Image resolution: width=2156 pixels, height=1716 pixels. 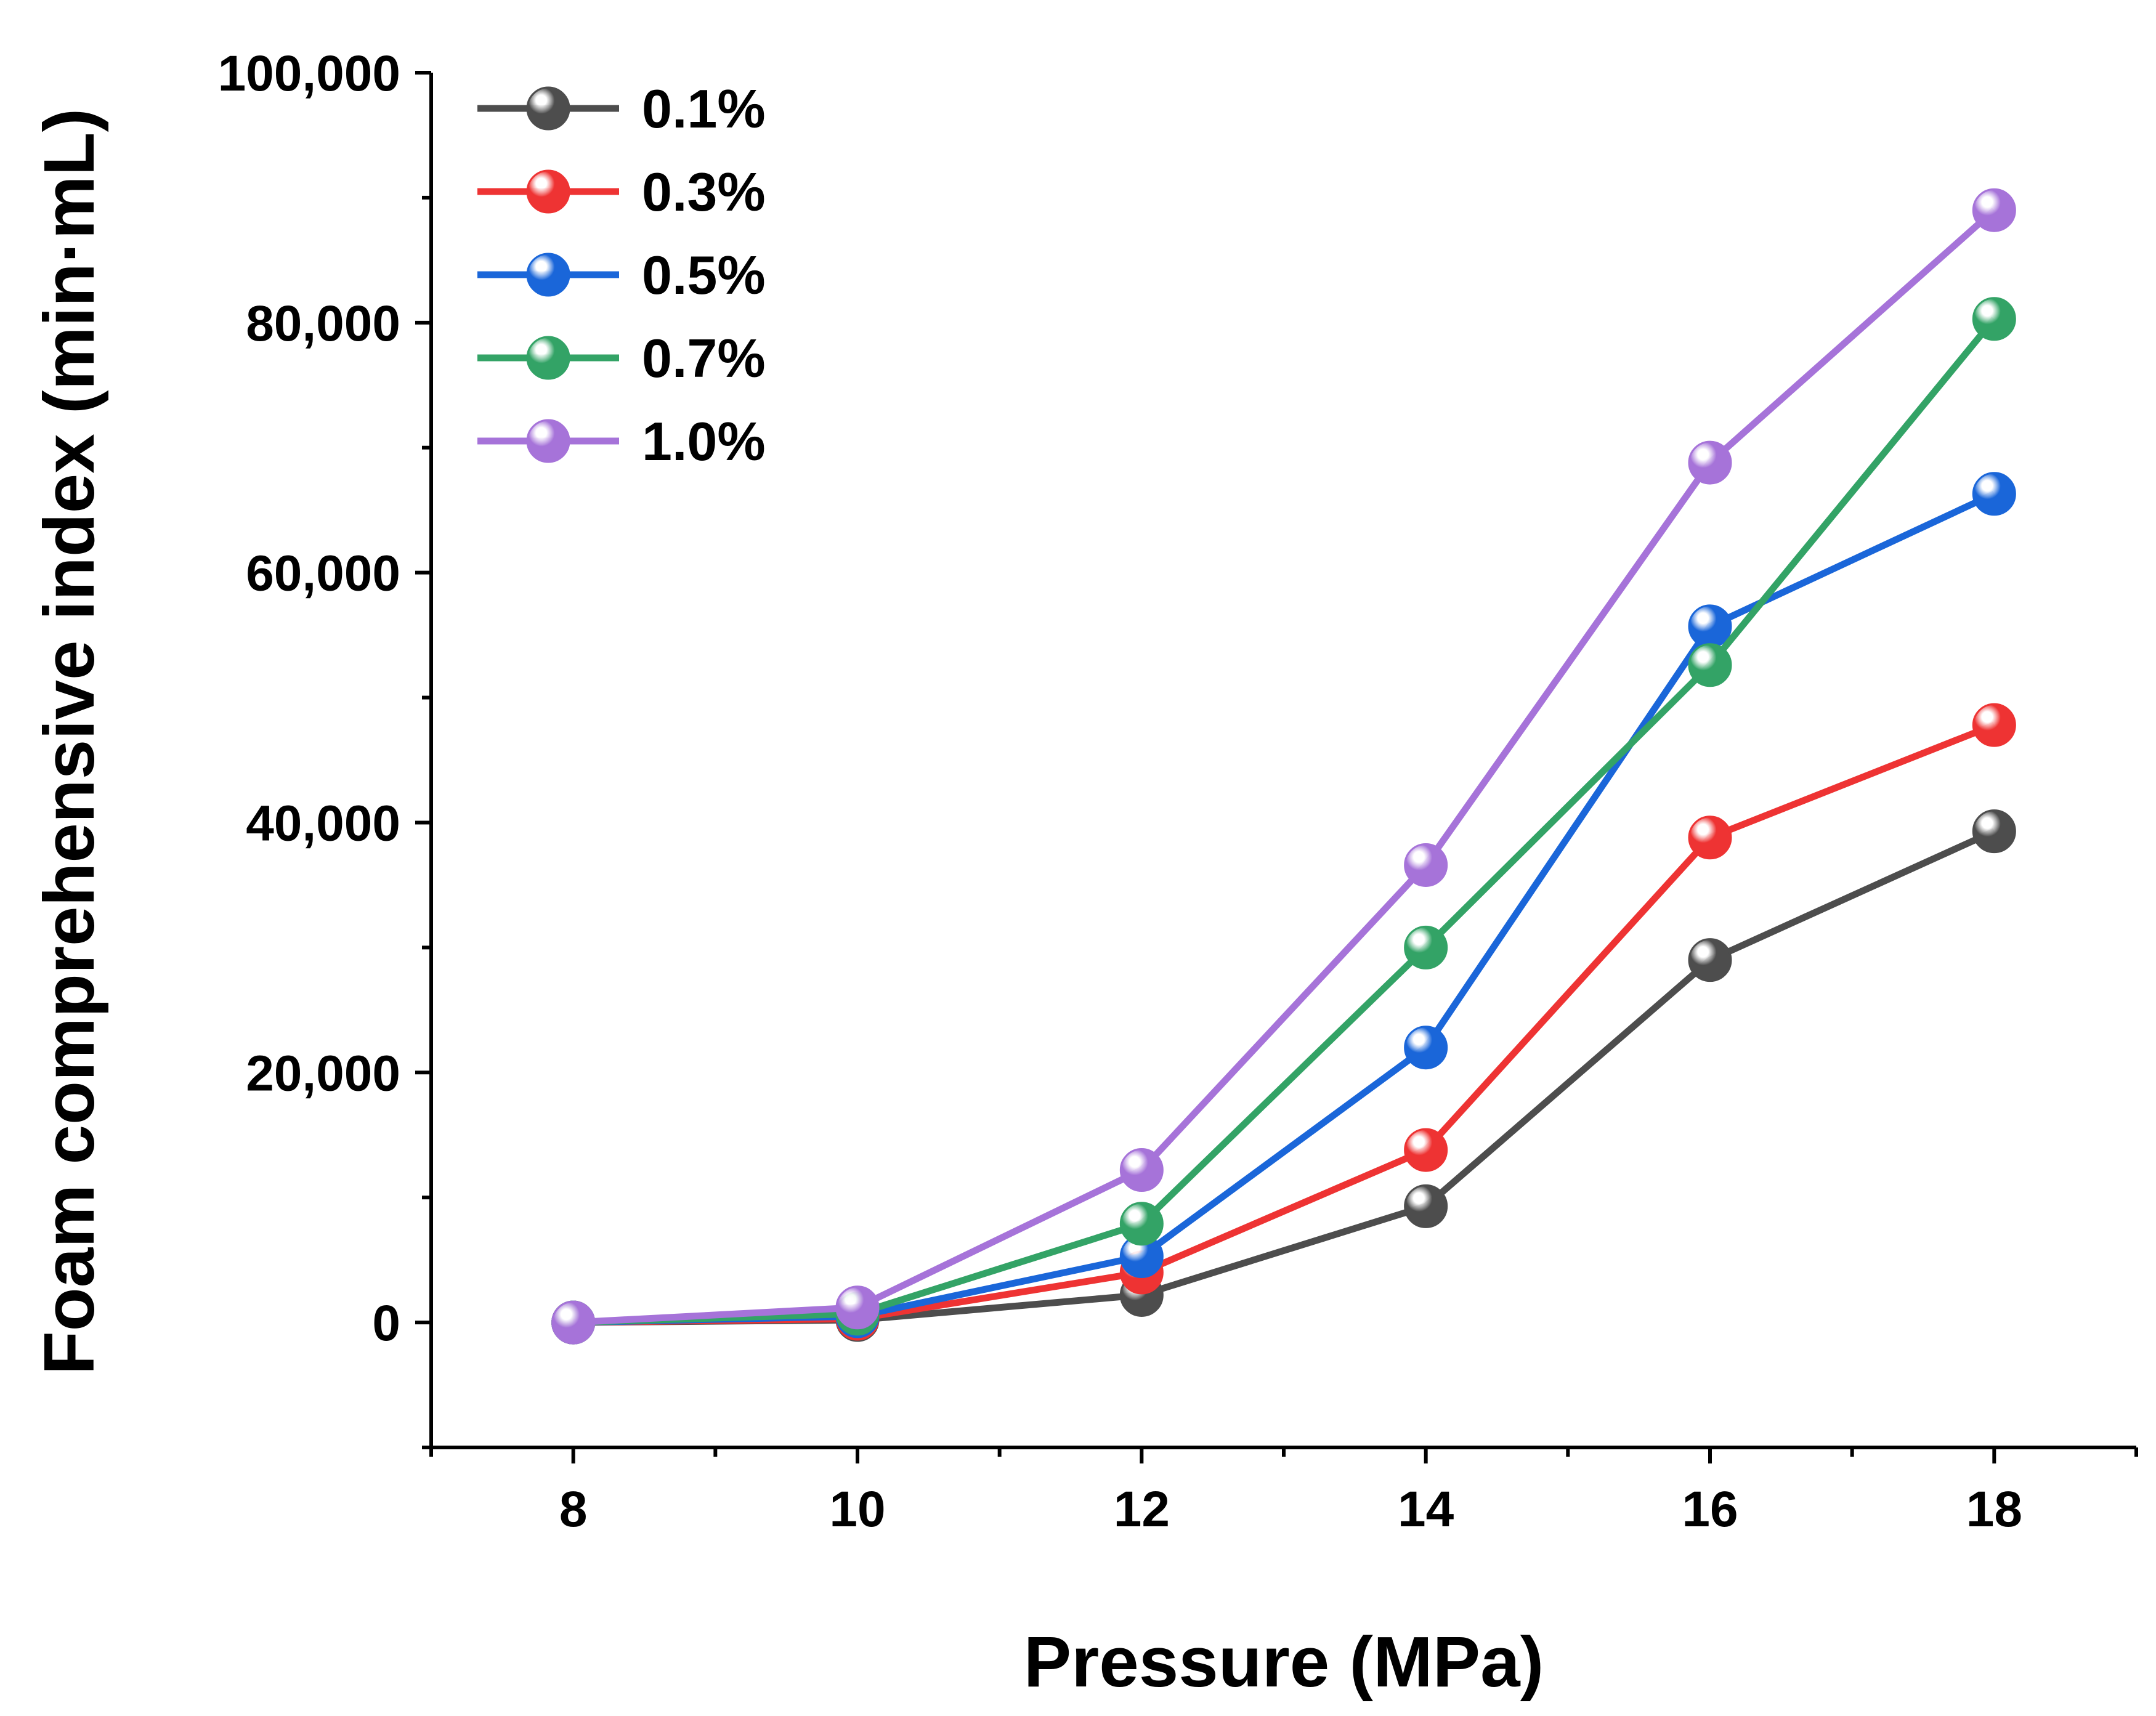 I want to click on y-tick-label: 80,000, so click(x=323, y=324).